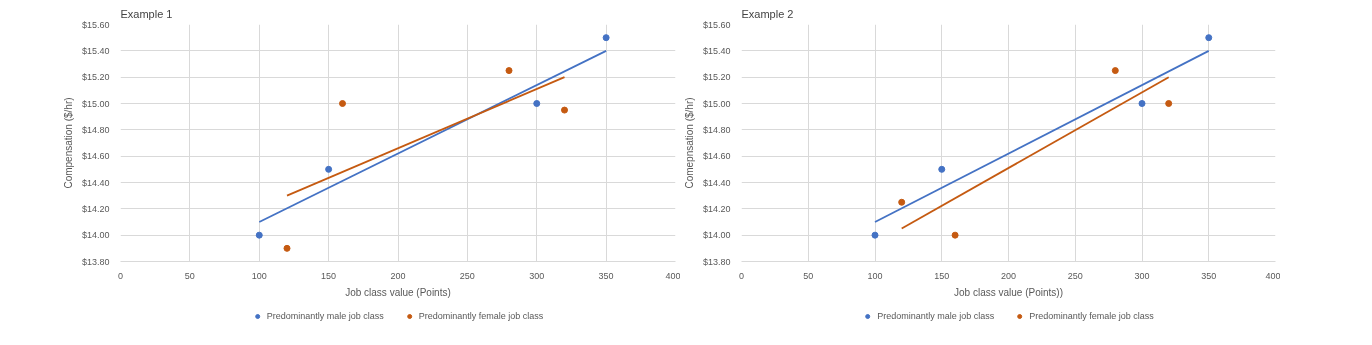 This screenshot has width=1372, height=345. Describe the element at coordinates (398, 292) in the screenshot. I see `x-axis-title: Job class value (Points)` at that location.